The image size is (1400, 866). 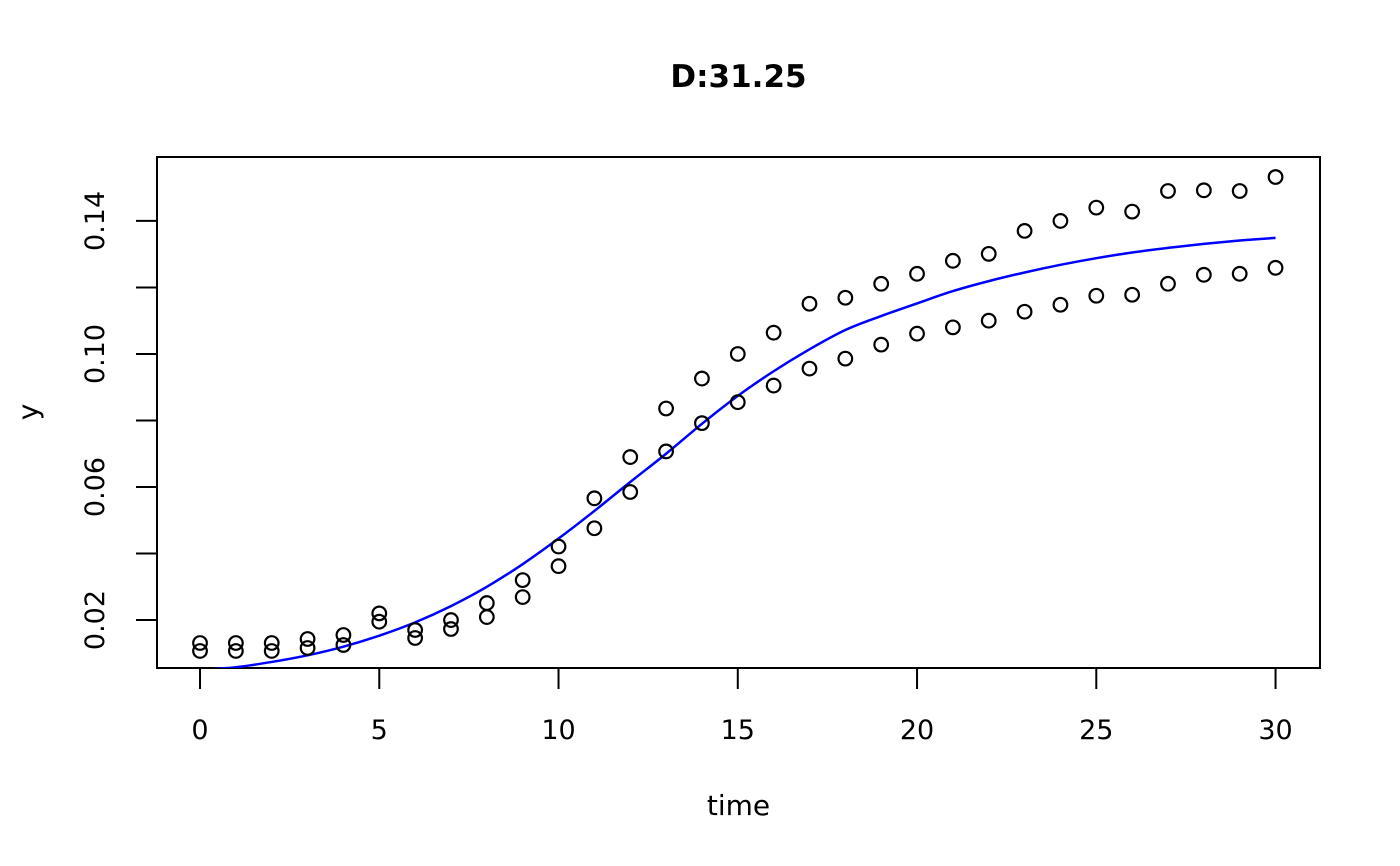 What do you see at coordinates (28, 412) in the screenshot?
I see `y-axis-label: y` at bounding box center [28, 412].